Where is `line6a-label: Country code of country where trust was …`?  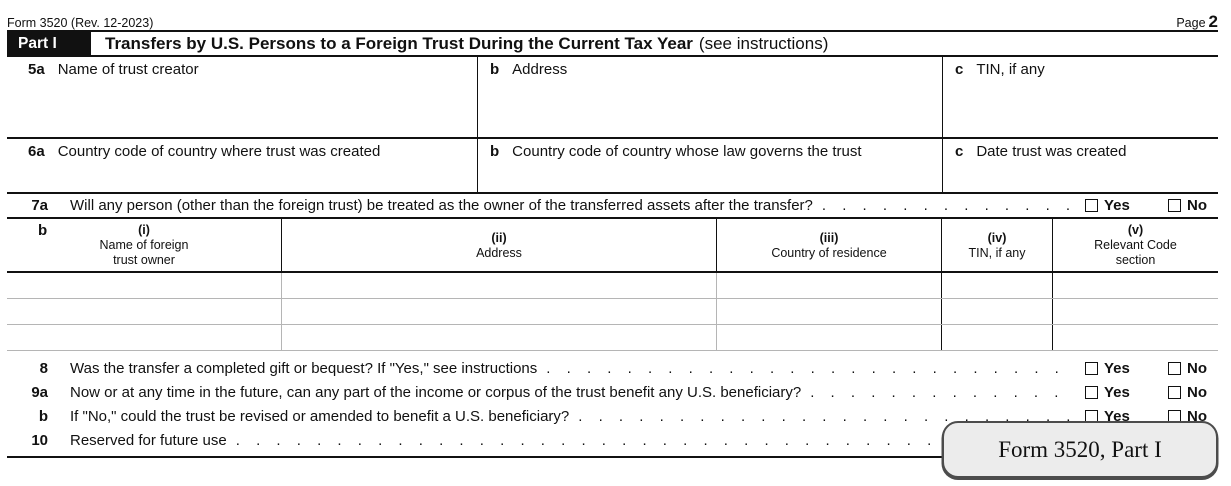 line6a-label: Country code of country where trust was … is located at coordinates (219, 151).